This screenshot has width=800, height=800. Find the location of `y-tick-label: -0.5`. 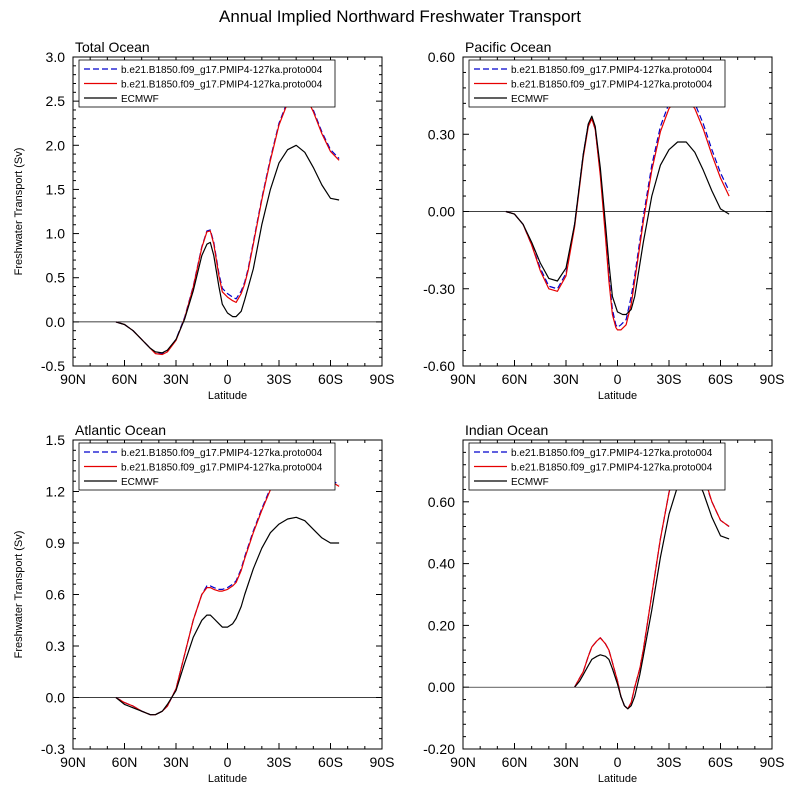

y-tick-label: -0.5 is located at coordinates (53, 366).